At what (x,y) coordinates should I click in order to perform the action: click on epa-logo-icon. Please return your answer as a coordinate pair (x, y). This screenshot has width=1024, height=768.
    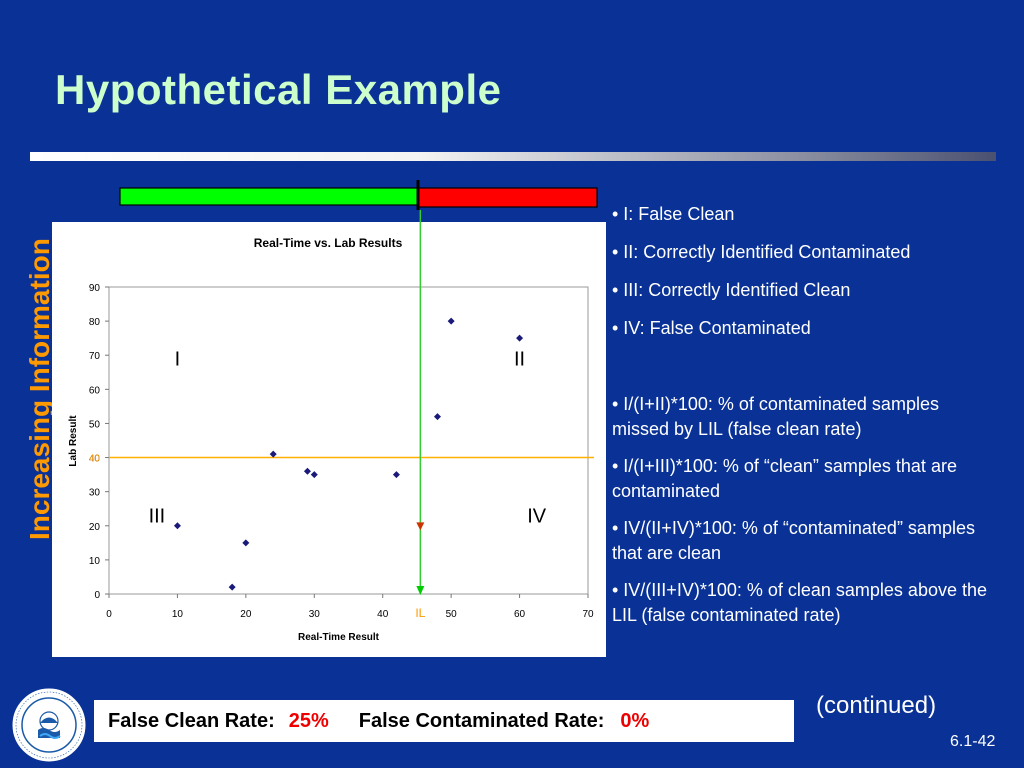
    Looking at the image, I should click on (49, 725).